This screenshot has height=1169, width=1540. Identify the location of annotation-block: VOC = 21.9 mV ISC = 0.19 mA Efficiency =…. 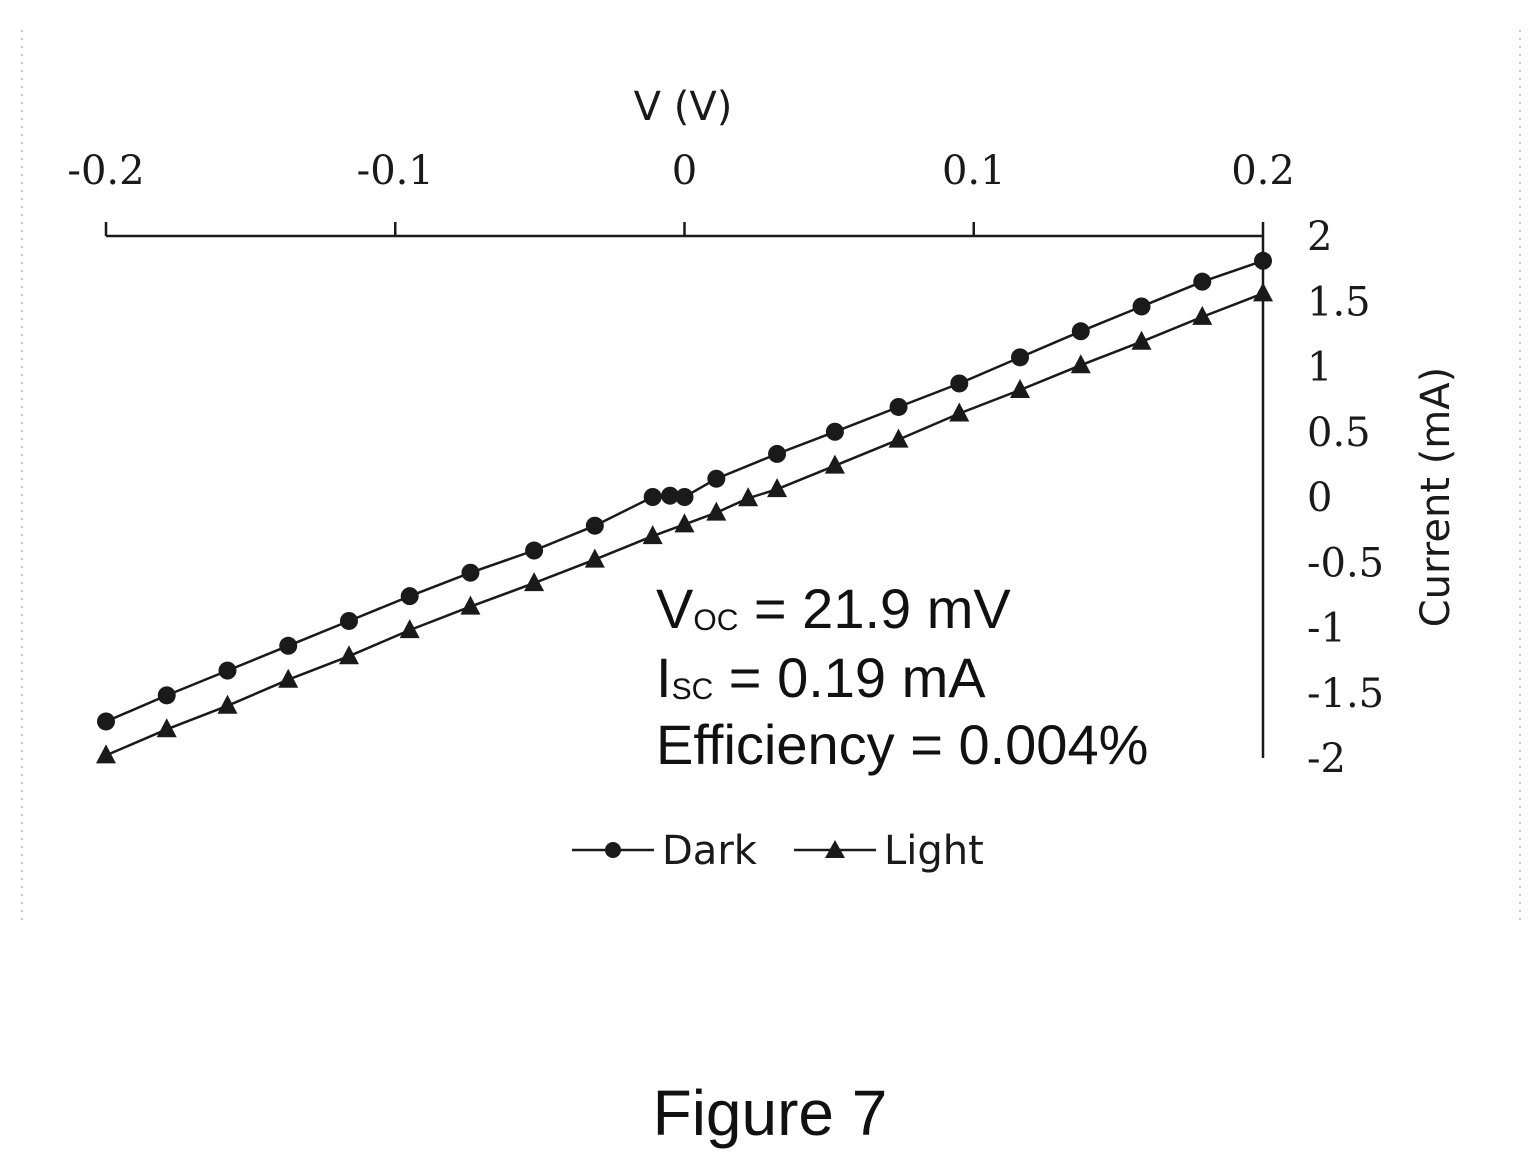
(902, 676).